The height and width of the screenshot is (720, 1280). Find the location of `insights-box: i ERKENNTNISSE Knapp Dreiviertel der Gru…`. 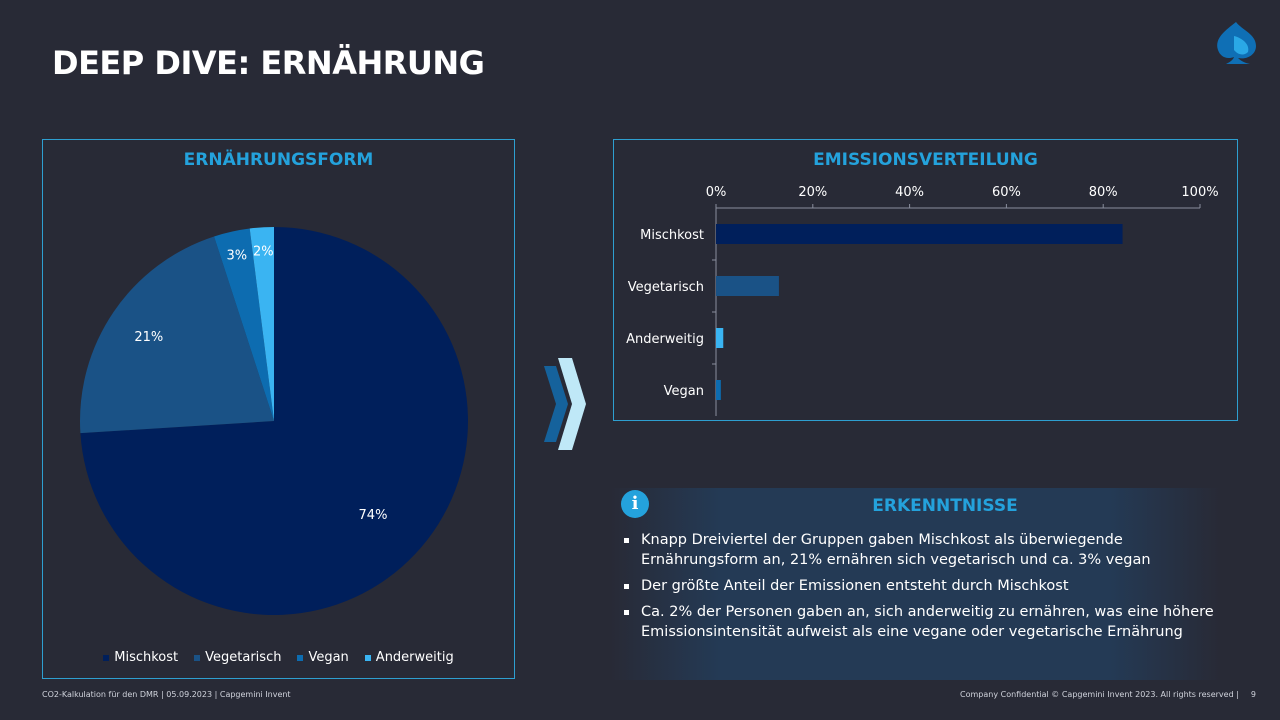

insights-box: i ERKENNTNISSE Knapp Dreiviertel der Gru… is located at coordinates (915, 584).